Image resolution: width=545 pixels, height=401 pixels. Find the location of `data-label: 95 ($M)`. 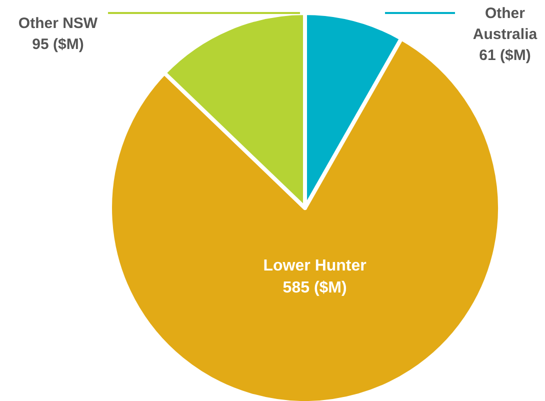

data-label: 95 ($M) is located at coordinates (58, 44).